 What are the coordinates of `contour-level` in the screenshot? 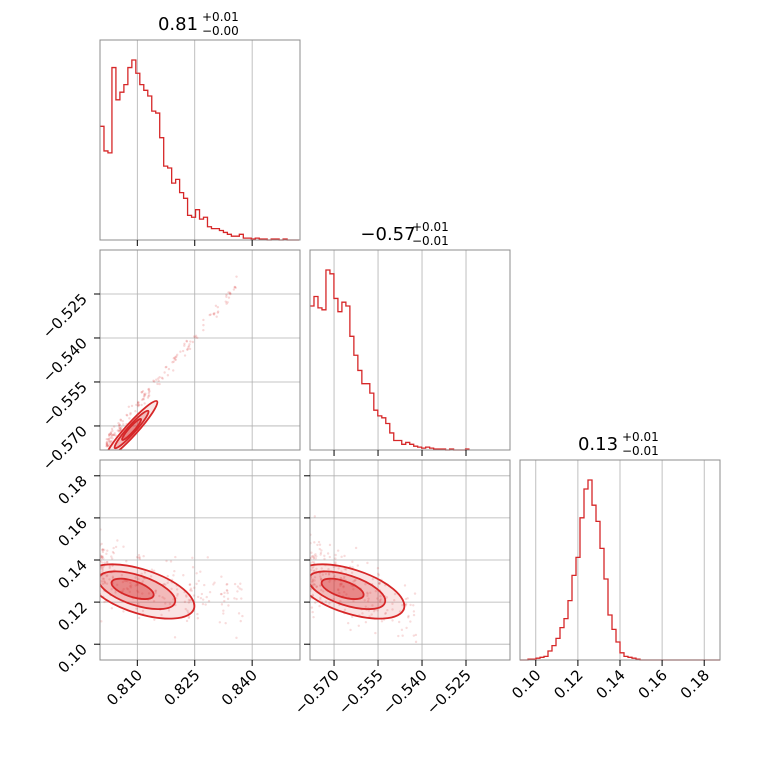 It's located at (148, 591).